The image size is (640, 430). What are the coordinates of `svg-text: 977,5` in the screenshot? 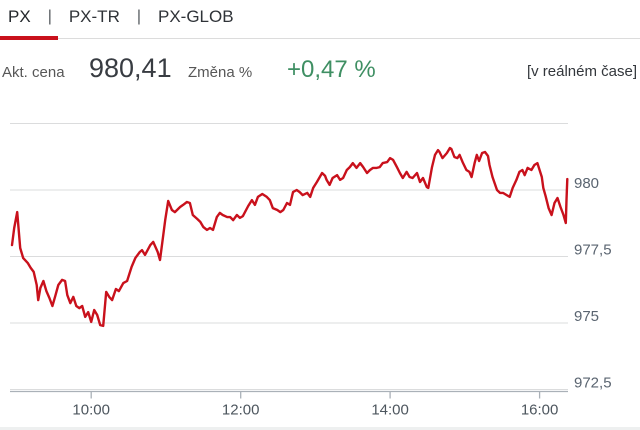 It's located at (593, 250).